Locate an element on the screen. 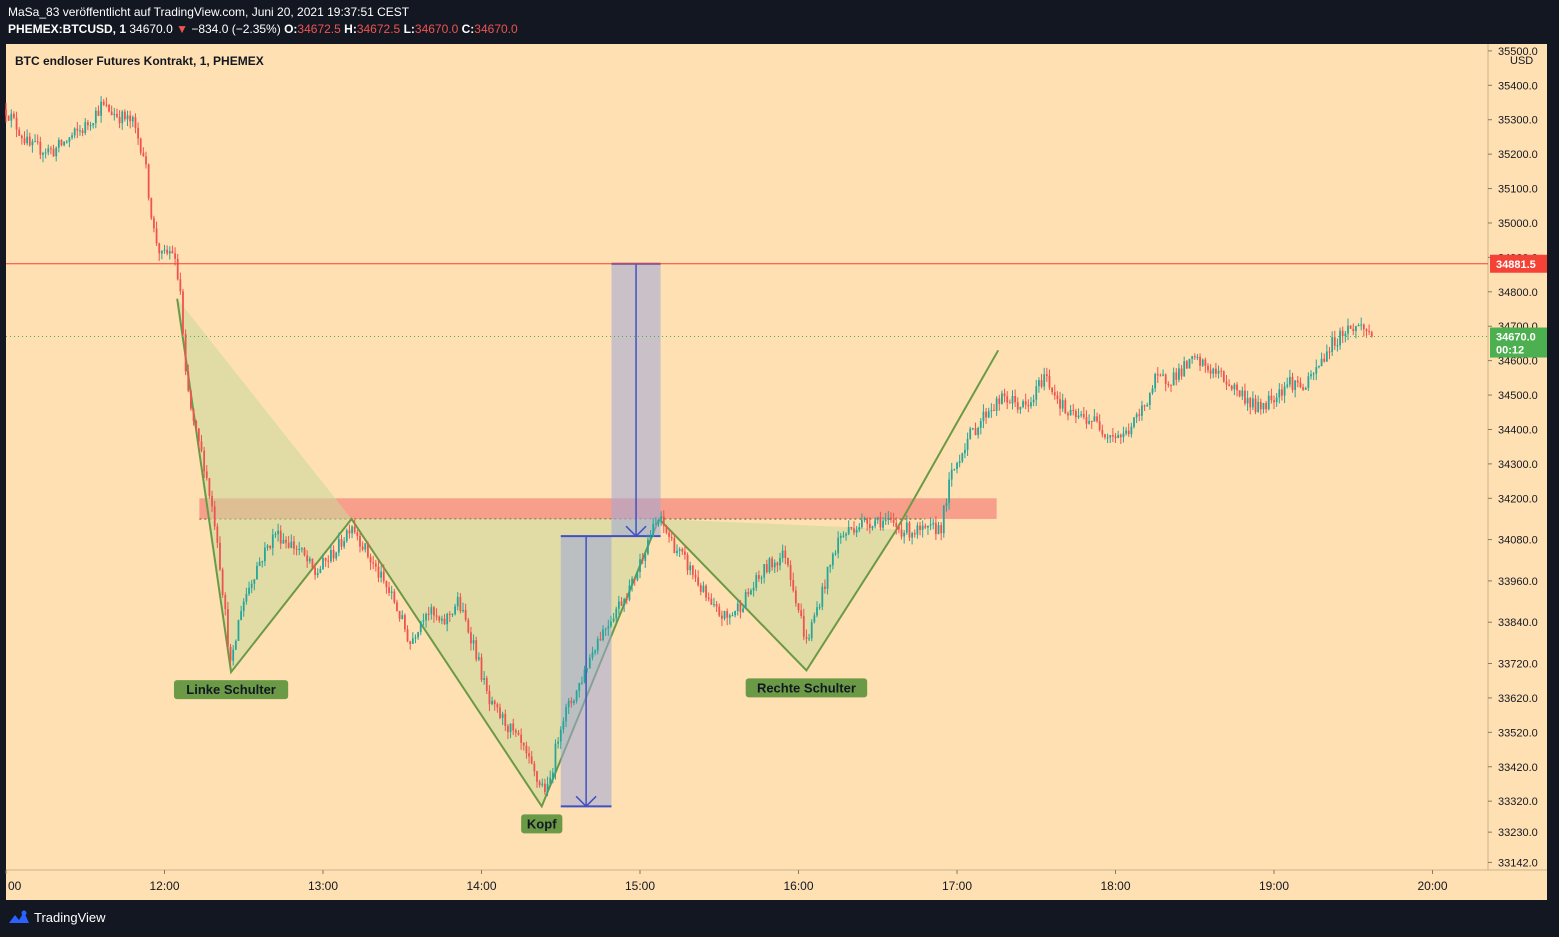 The image size is (1559, 937). symbol-label: PHEMEX:BTCUSD, 1 is located at coordinates (67, 29).